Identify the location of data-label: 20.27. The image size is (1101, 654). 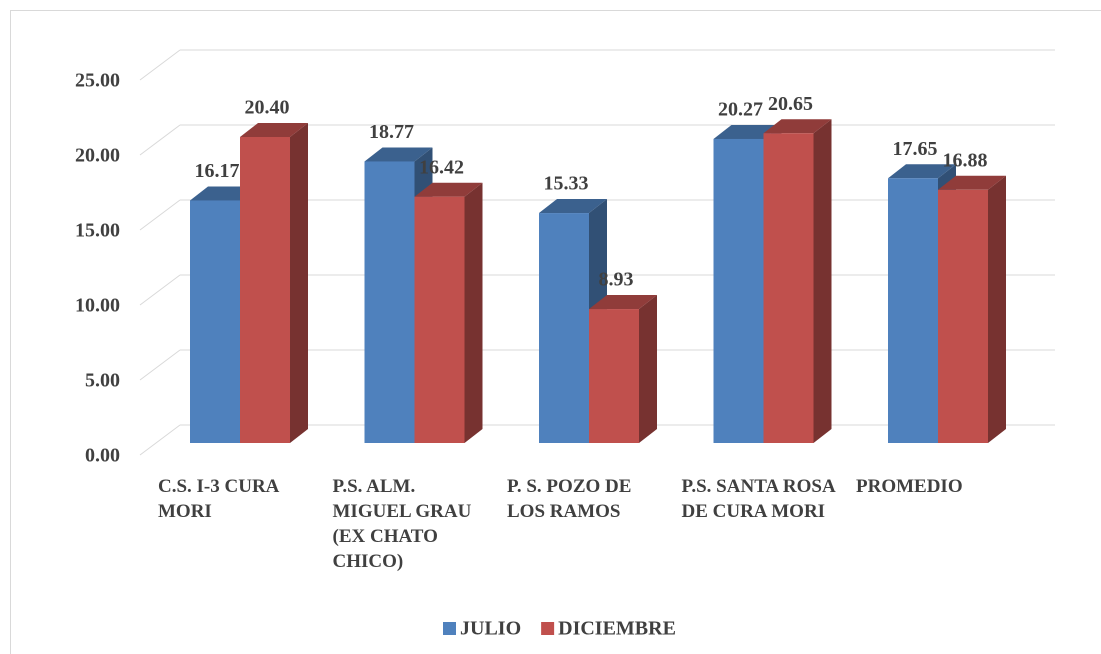
(740, 110).